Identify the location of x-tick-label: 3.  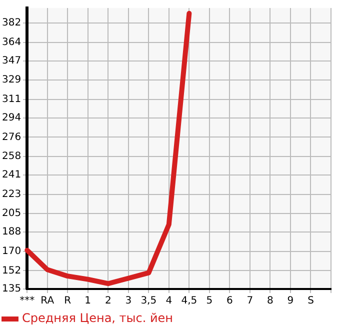
(128, 301).